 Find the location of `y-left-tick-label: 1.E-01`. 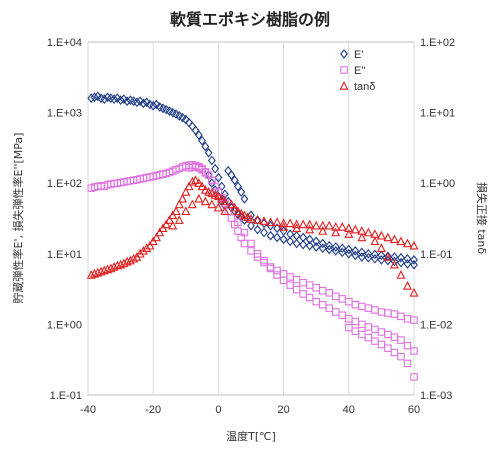

y-left-tick-label: 1.E-01 is located at coordinates (66, 396).